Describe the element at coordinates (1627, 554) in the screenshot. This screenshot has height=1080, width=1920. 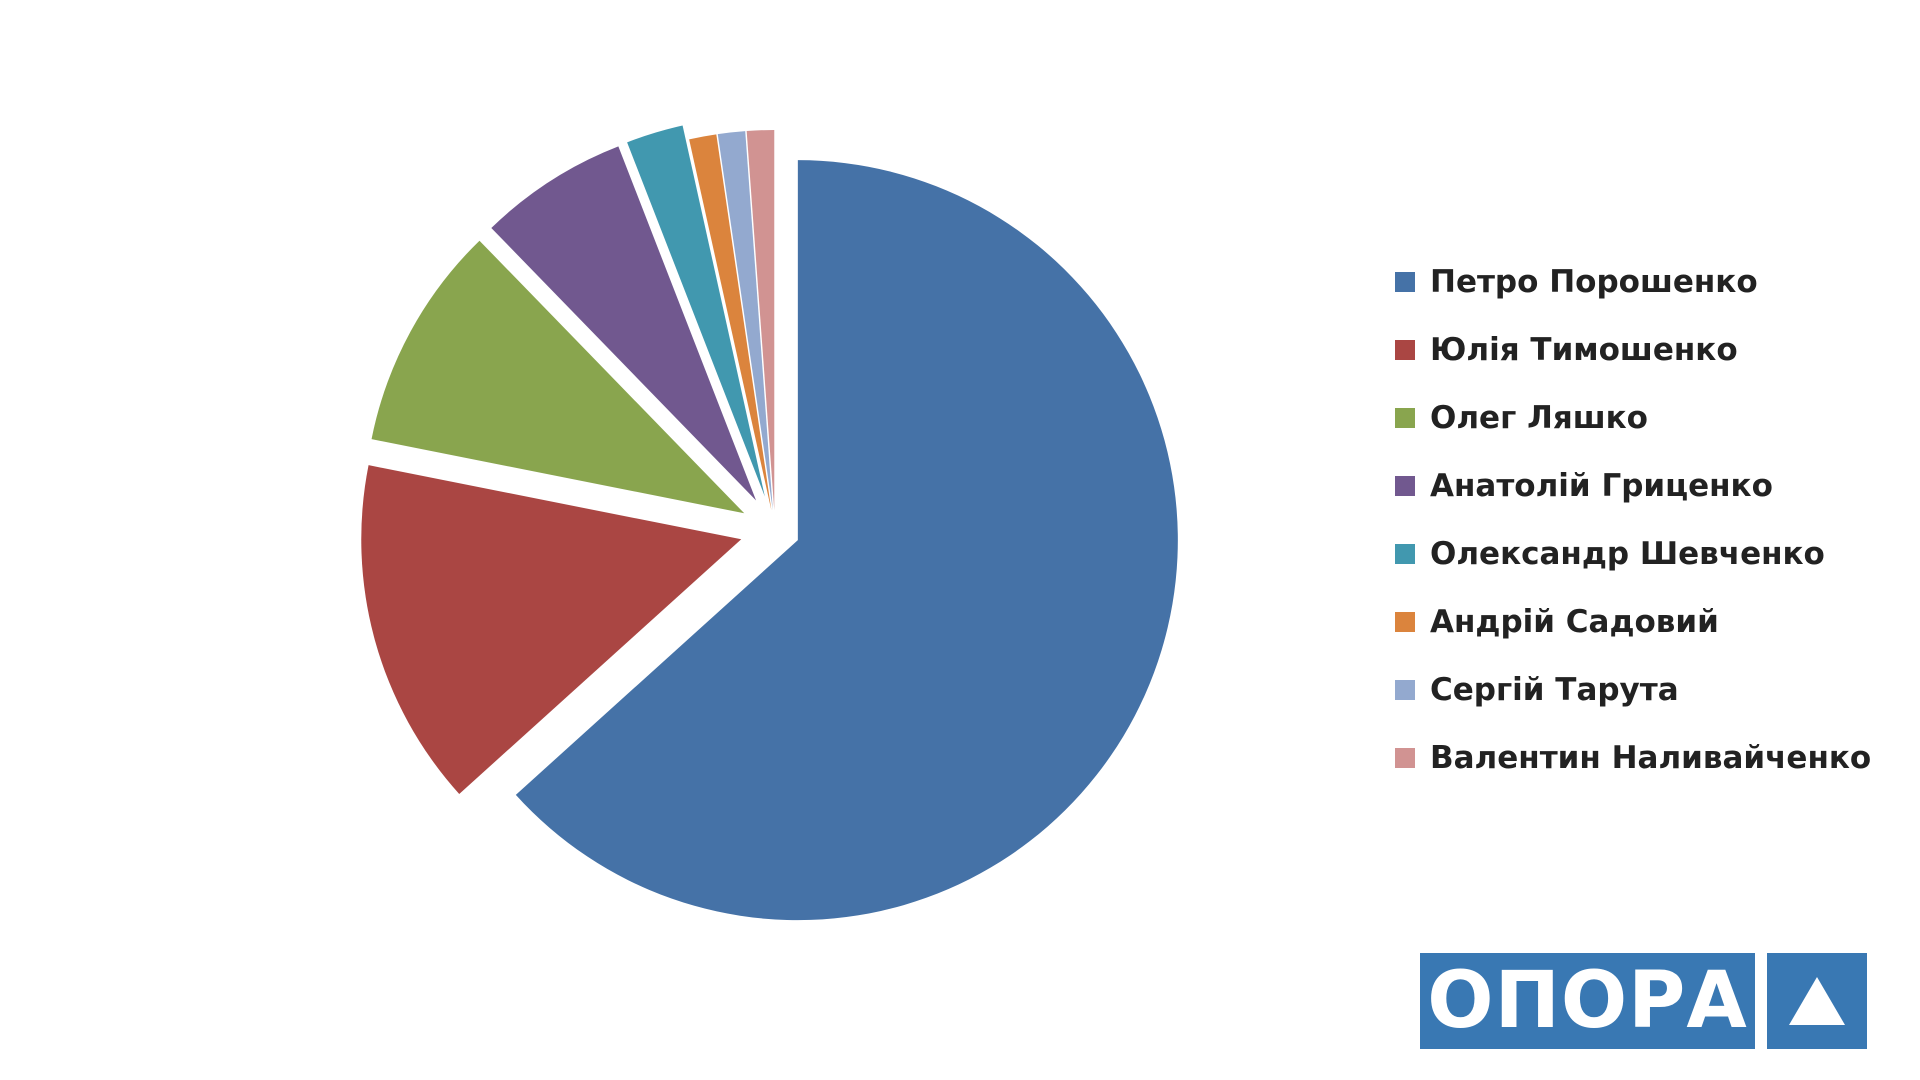
I see `legend-label: Олександр Шевченко` at that location.